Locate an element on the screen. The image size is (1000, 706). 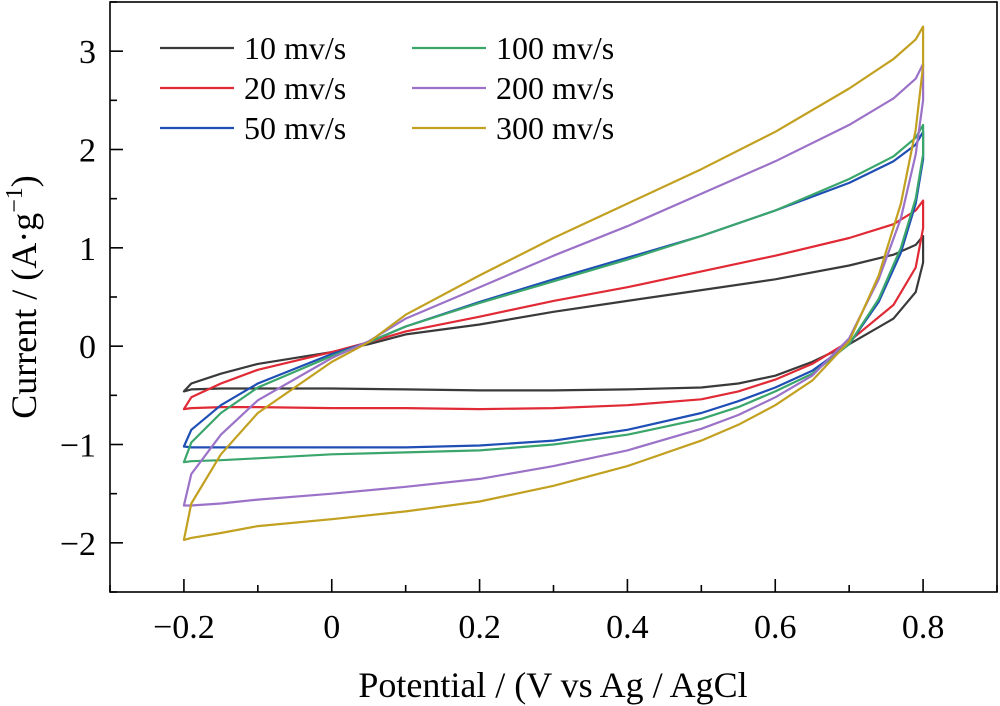
y-axis-label-superscript: −1 is located at coordinates (15, 200).